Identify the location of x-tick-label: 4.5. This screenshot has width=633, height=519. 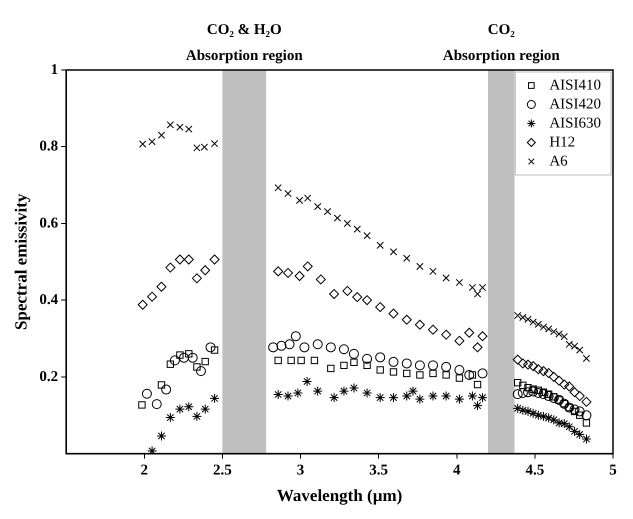
(535, 470).